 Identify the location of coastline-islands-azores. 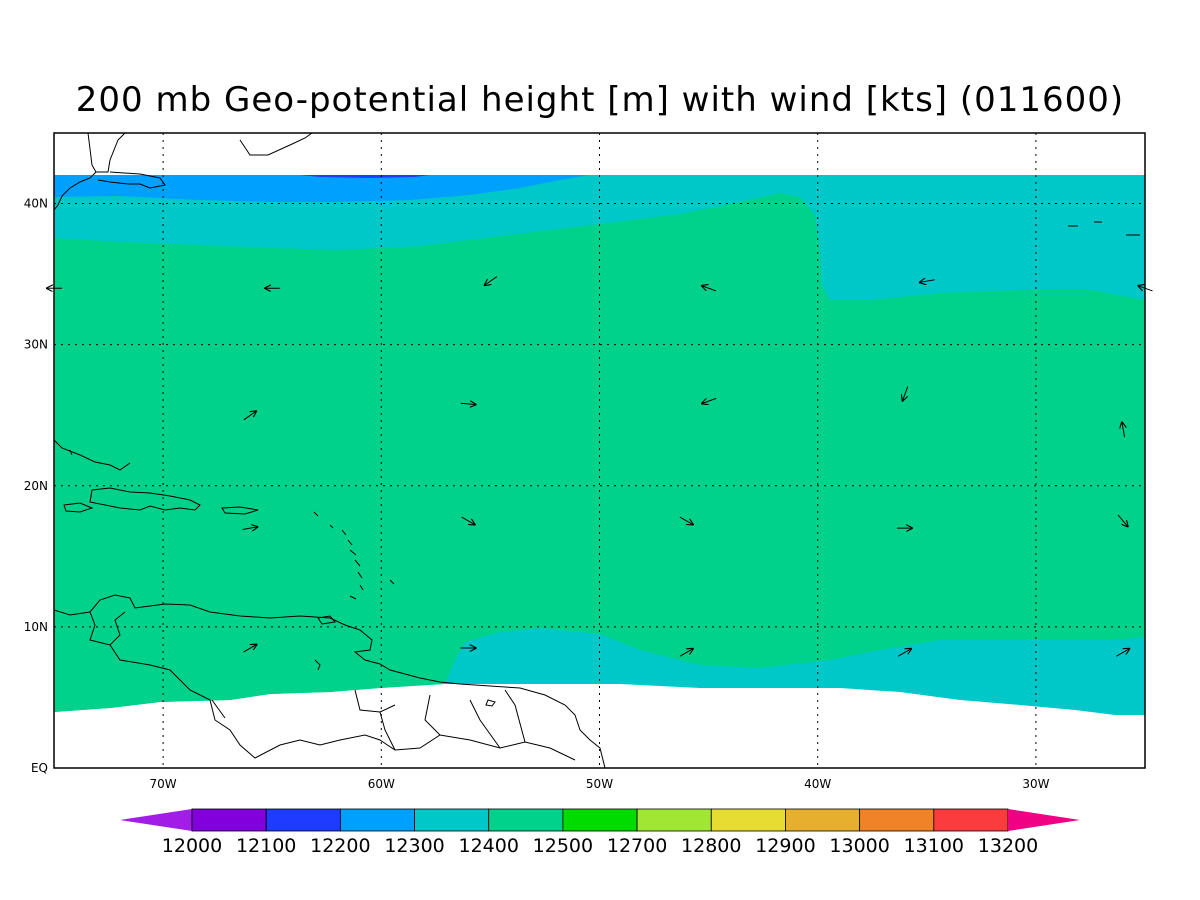
(1104, 228).